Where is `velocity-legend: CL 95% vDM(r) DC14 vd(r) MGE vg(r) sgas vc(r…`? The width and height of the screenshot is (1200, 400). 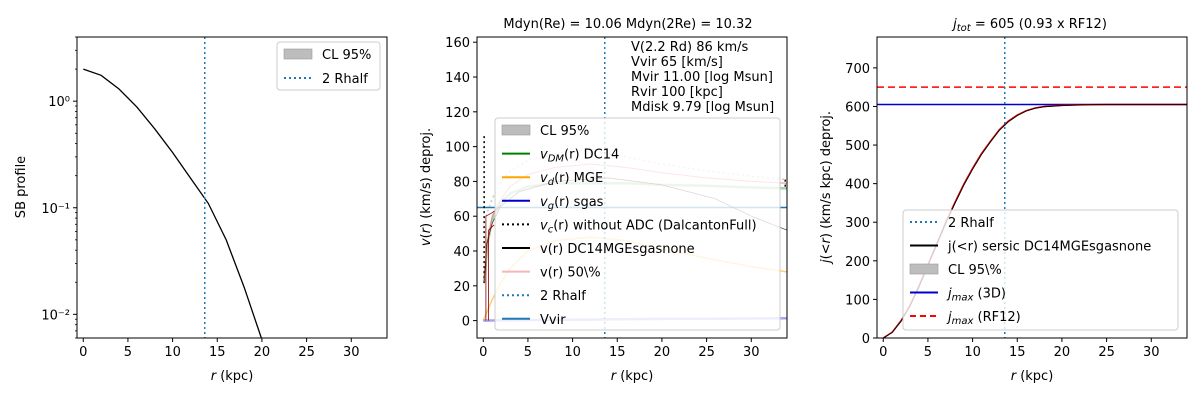
velocity-legend: CL 95% vDM(r) DC14 vd(r) MGE vg(r) sgas vc(r… is located at coordinates (637, 224).